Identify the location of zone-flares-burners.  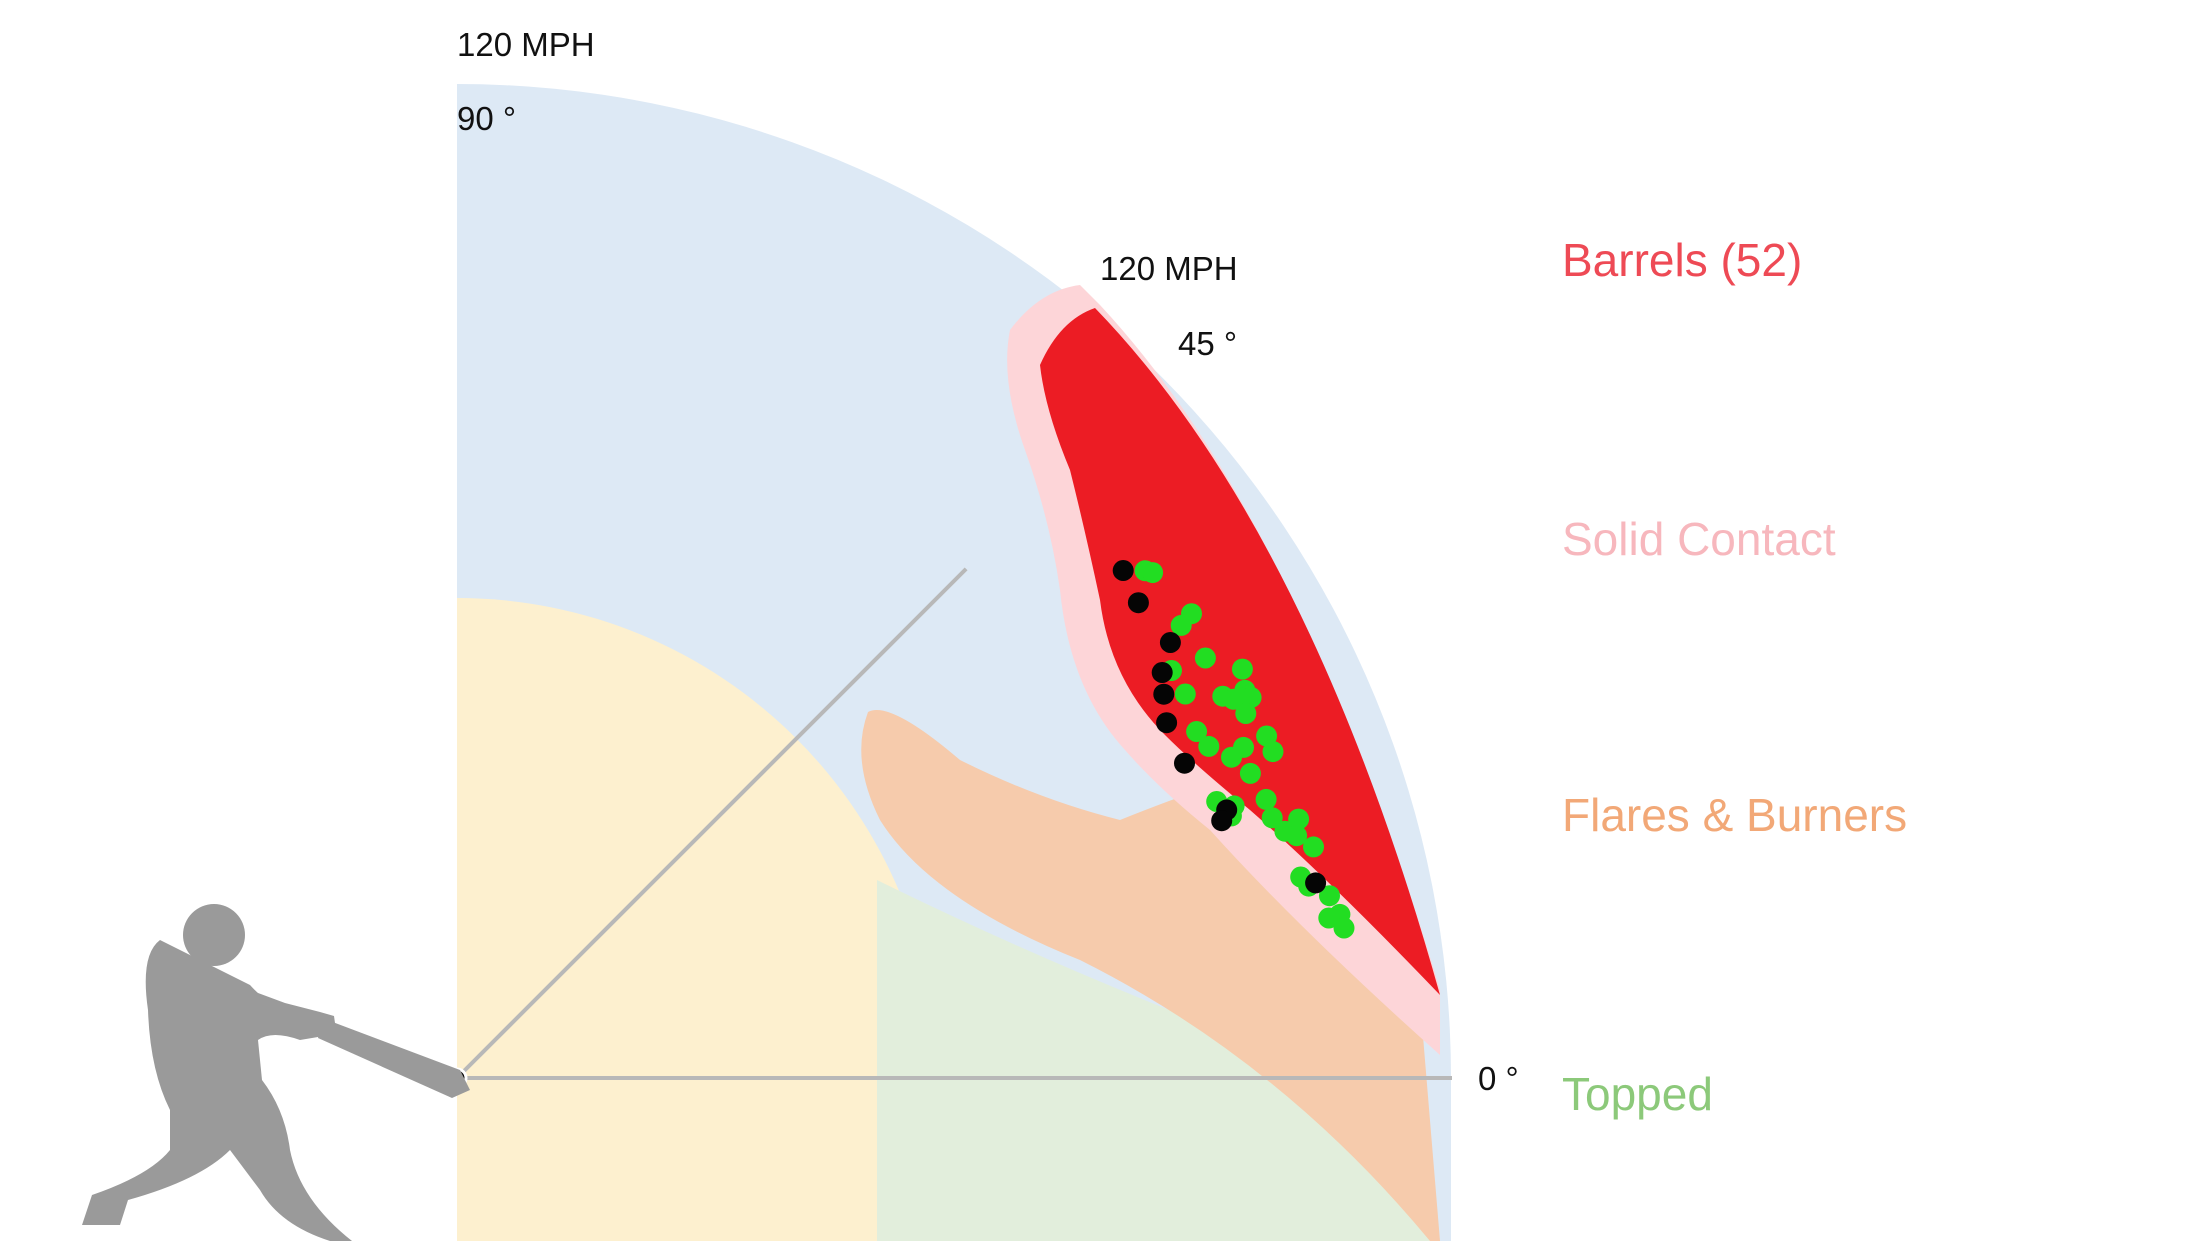
(1150, 975).